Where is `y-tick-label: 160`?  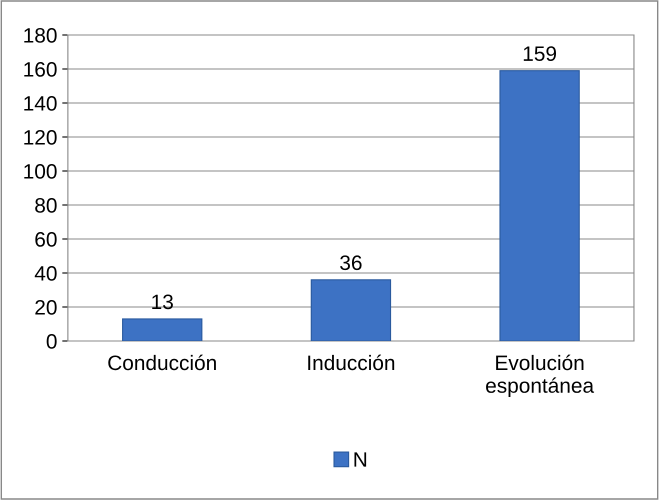 y-tick-label: 160 is located at coordinates (40, 69).